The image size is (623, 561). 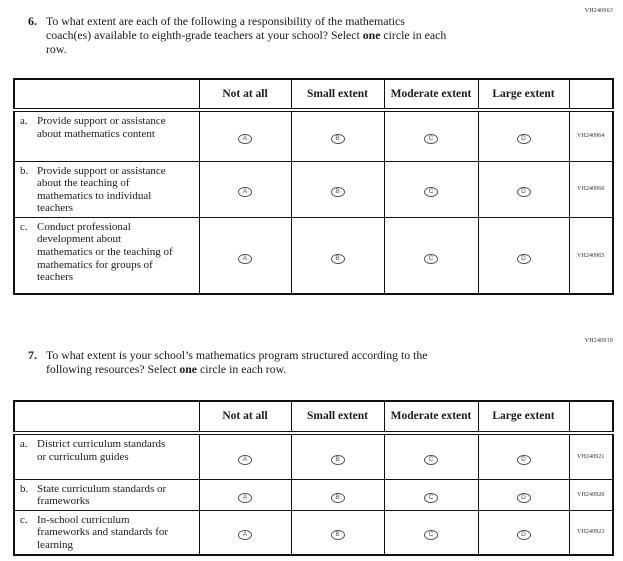 What do you see at coordinates (523, 417) in the screenshot?
I see `q7-column-header-large-extent: Large extent` at bounding box center [523, 417].